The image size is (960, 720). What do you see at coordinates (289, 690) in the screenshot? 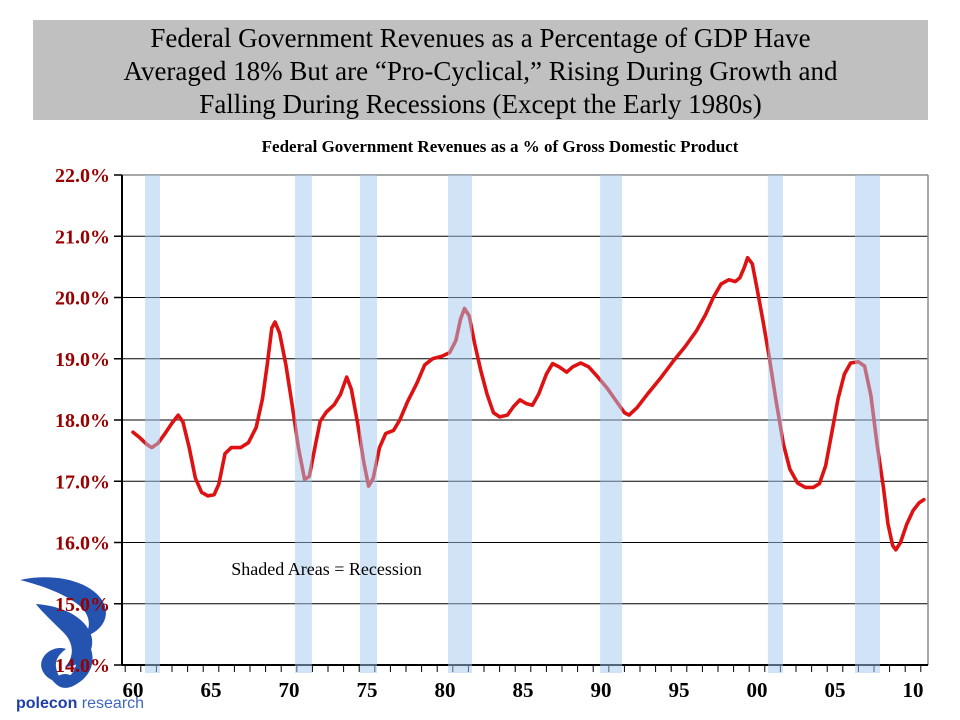
I see `x-tick-label: 70` at bounding box center [289, 690].